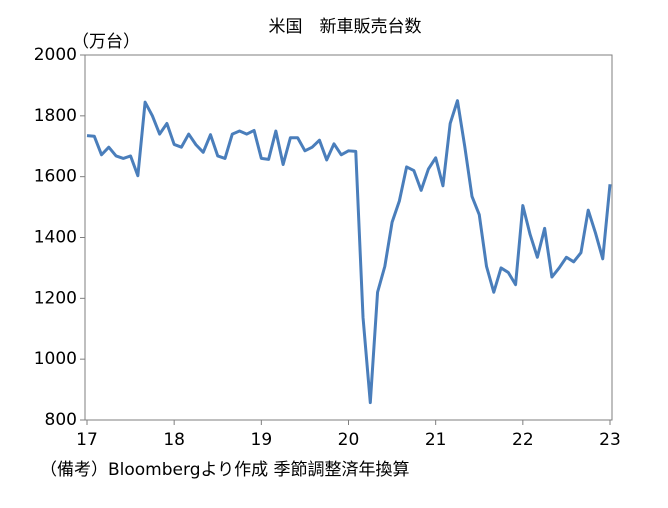 The height and width of the screenshot is (508, 668). What do you see at coordinates (345, 27) in the screenshot?
I see `chart-title: 米国 新車販売台数` at bounding box center [345, 27].